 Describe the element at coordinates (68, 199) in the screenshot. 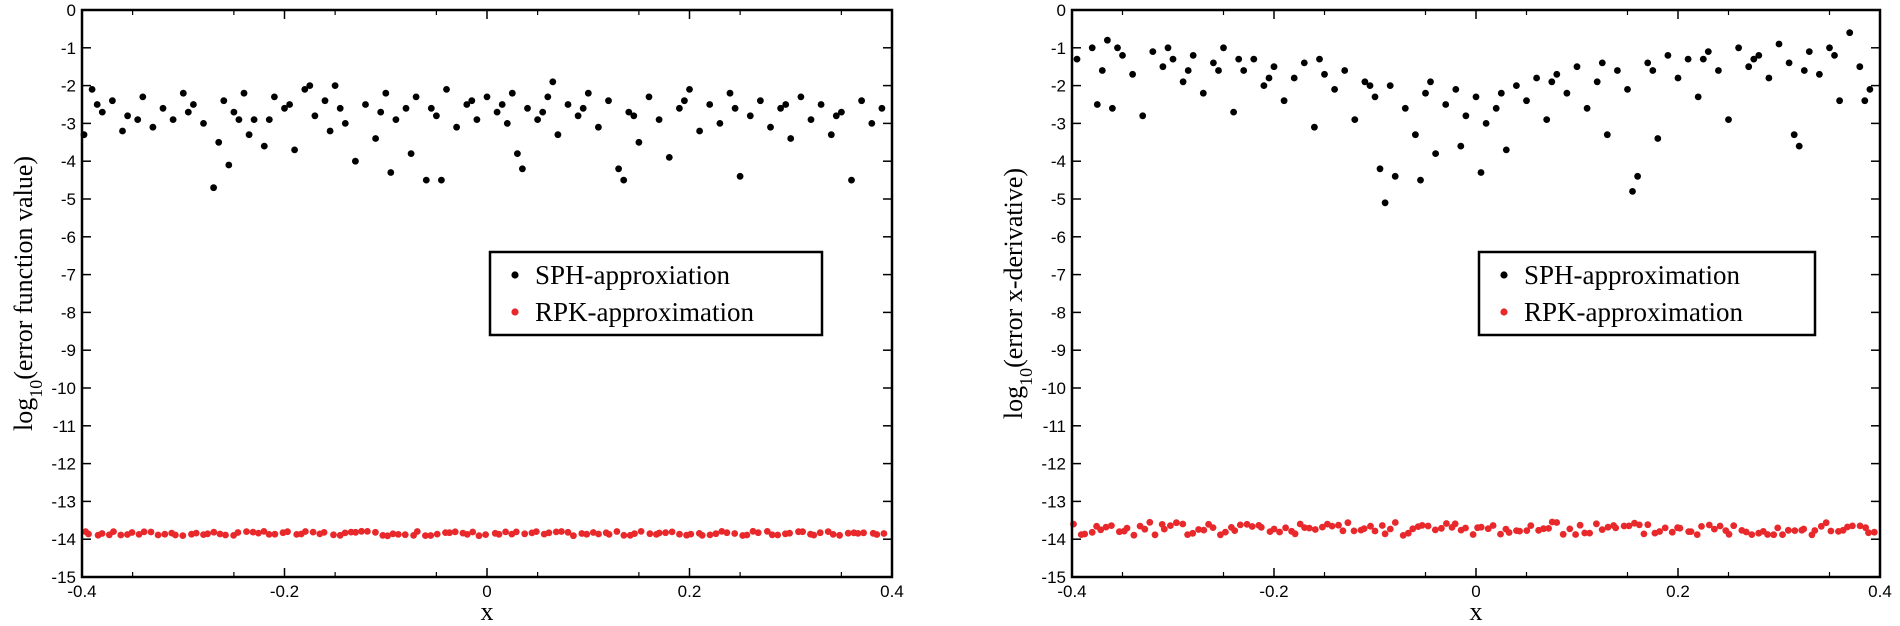

I see `y-tick-label: -5` at that location.